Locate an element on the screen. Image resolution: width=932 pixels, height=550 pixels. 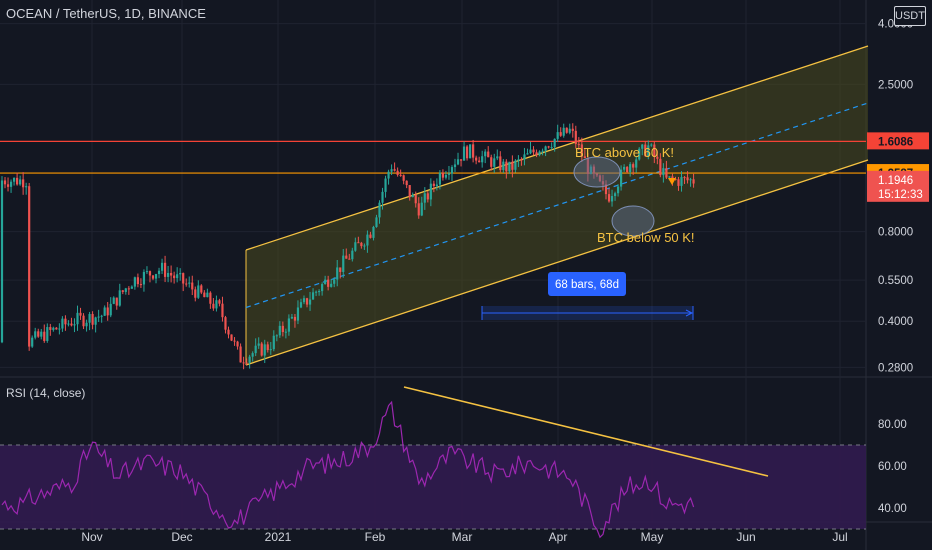
price-tick-label: 0.5500 is located at coordinates (895, 281).